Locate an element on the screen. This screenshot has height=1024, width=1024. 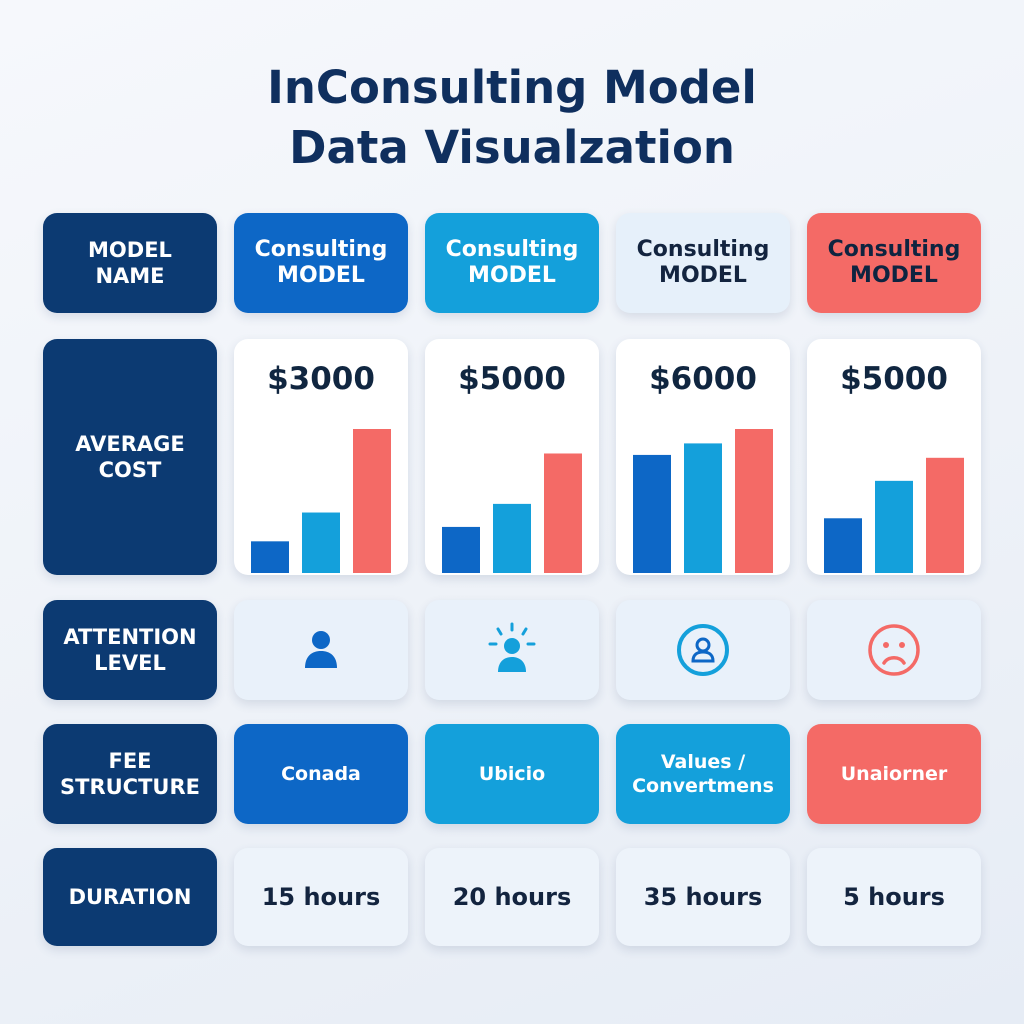
fee-cell-1: Conada is located at coordinates (321, 774).